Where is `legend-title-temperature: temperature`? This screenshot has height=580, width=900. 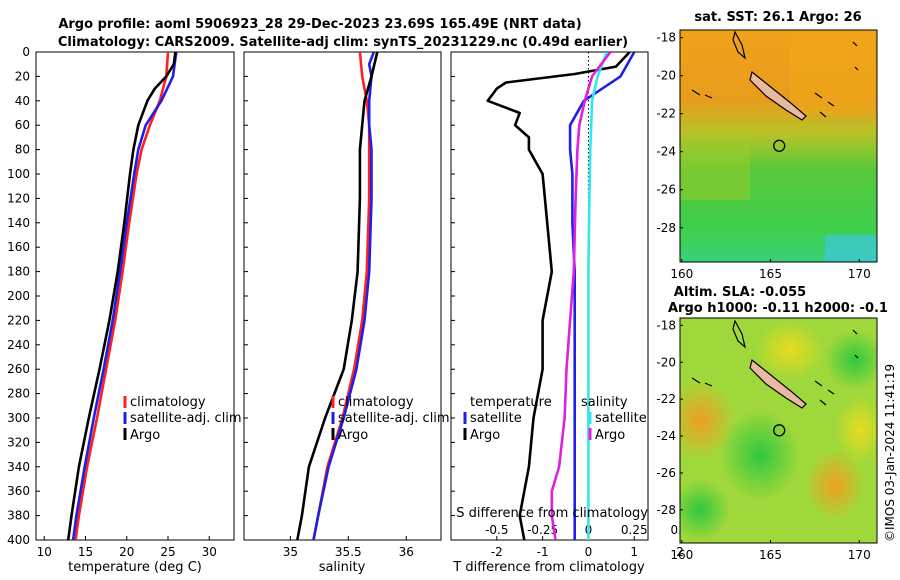
legend-title-temperature: temperature is located at coordinates (511, 402).